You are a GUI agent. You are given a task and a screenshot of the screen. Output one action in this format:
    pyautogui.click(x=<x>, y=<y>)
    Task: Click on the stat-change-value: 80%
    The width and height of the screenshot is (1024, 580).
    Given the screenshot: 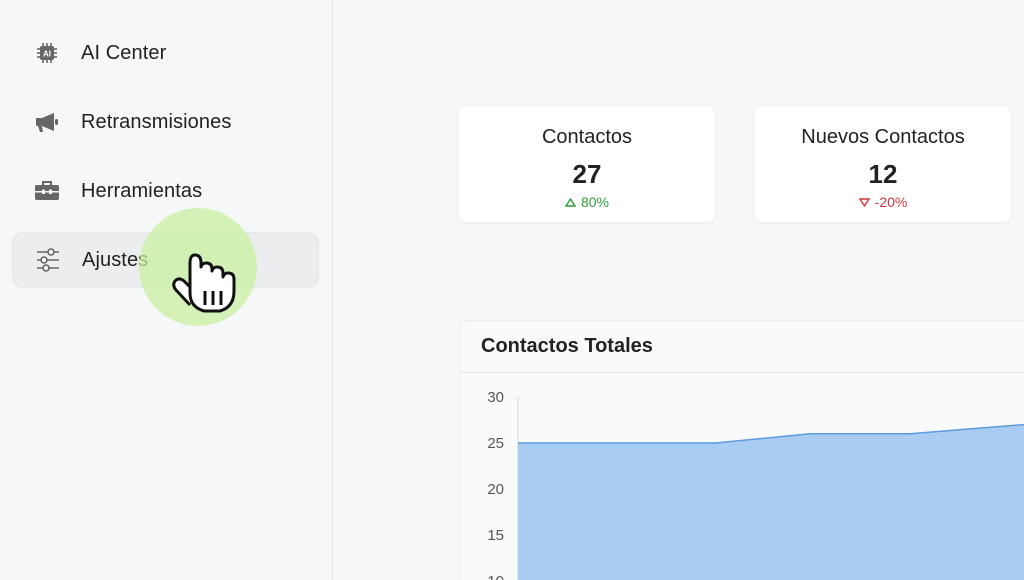 What is the action you would take?
    pyautogui.click(x=595, y=202)
    